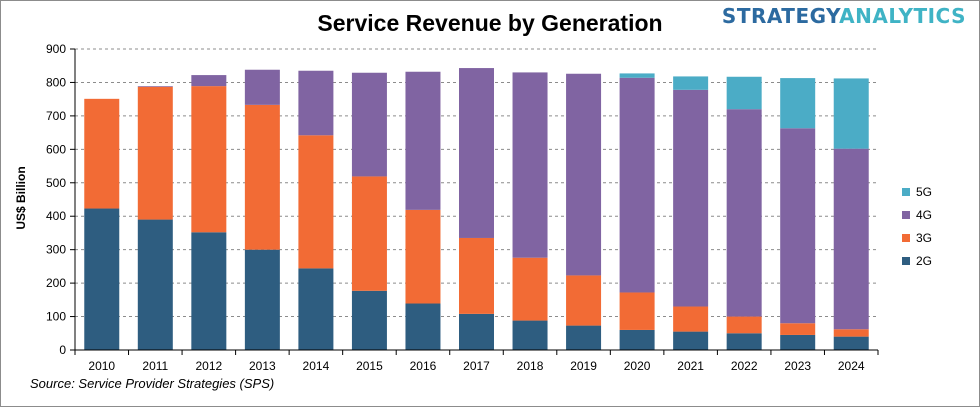  What do you see at coordinates (780, 16) in the screenshot?
I see `brand-logo-part1: STRATEGY` at bounding box center [780, 16].